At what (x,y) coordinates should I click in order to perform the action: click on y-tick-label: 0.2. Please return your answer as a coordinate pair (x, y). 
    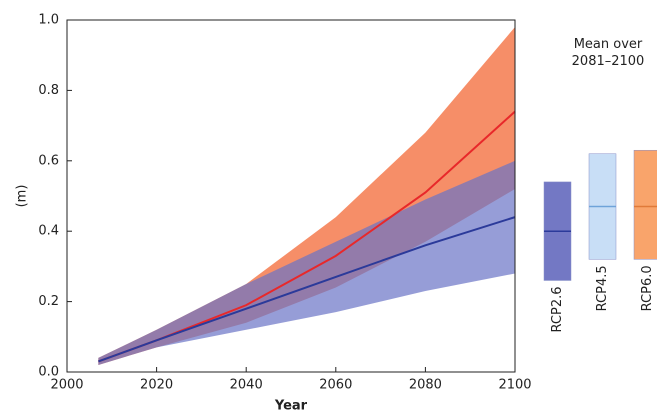
    Looking at the image, I should click on (48, 301).